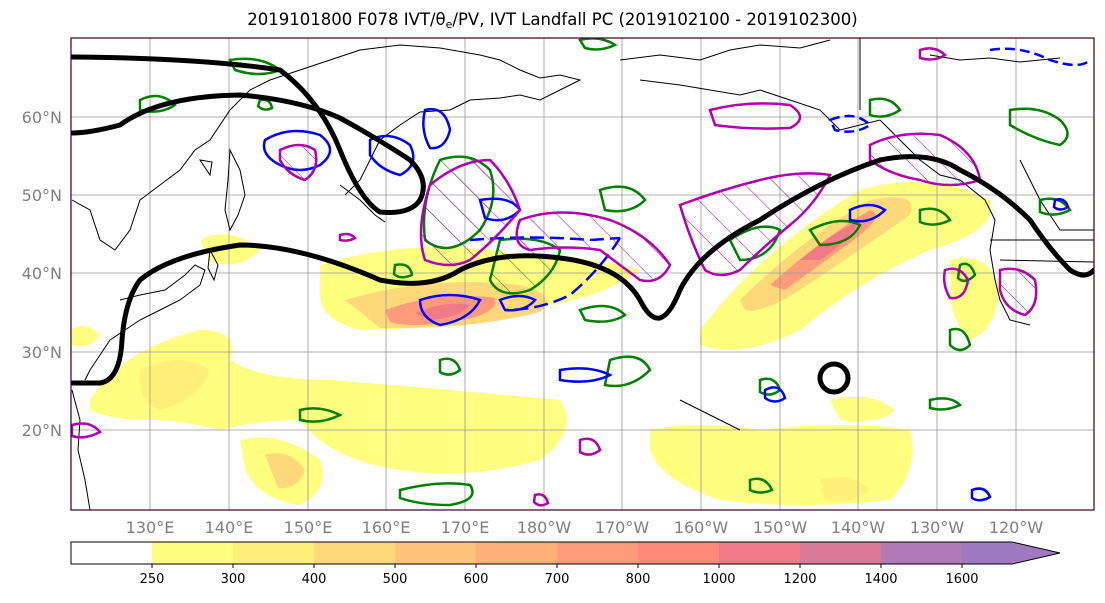 The image size is (1105, 603). I want to click on title-theta: θ, so click(440, 19).